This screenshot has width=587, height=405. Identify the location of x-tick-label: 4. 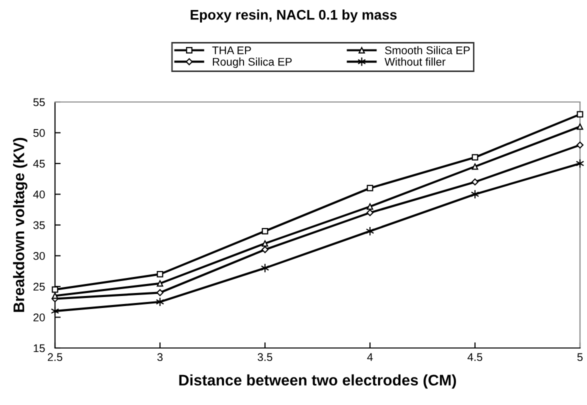
(370, 357).